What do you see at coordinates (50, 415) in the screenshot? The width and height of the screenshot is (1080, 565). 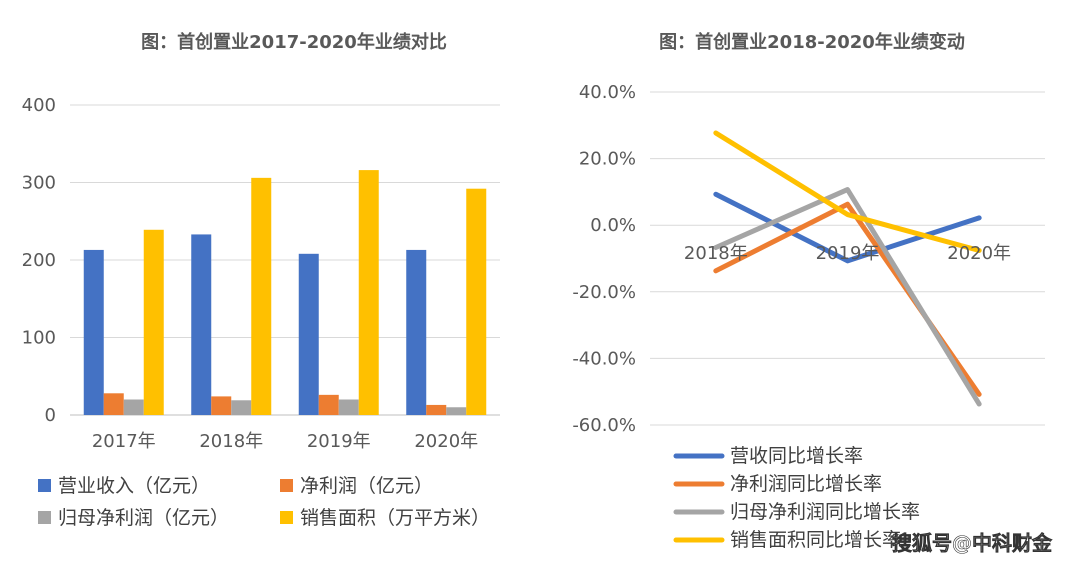 I see `bar-y-tick-label: 0` at bounding box center [50, 415].